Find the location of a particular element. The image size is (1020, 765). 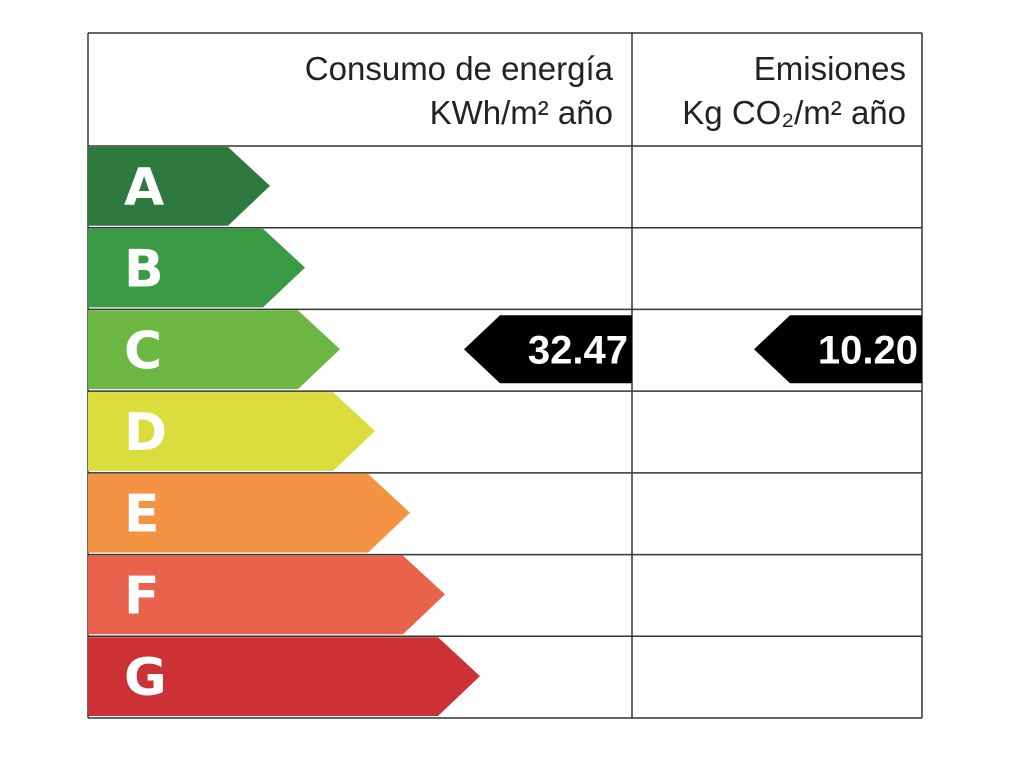

grade-letter: E is located at coordinates (142, 515).